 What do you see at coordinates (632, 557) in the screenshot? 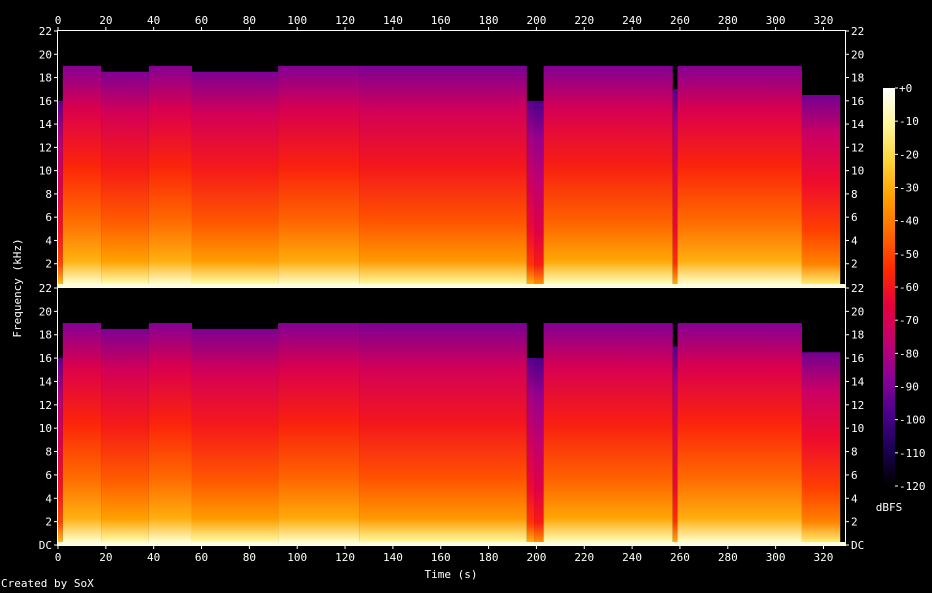
I see `x-tick-label-bottom: 240` at bounding box center [632, 557].